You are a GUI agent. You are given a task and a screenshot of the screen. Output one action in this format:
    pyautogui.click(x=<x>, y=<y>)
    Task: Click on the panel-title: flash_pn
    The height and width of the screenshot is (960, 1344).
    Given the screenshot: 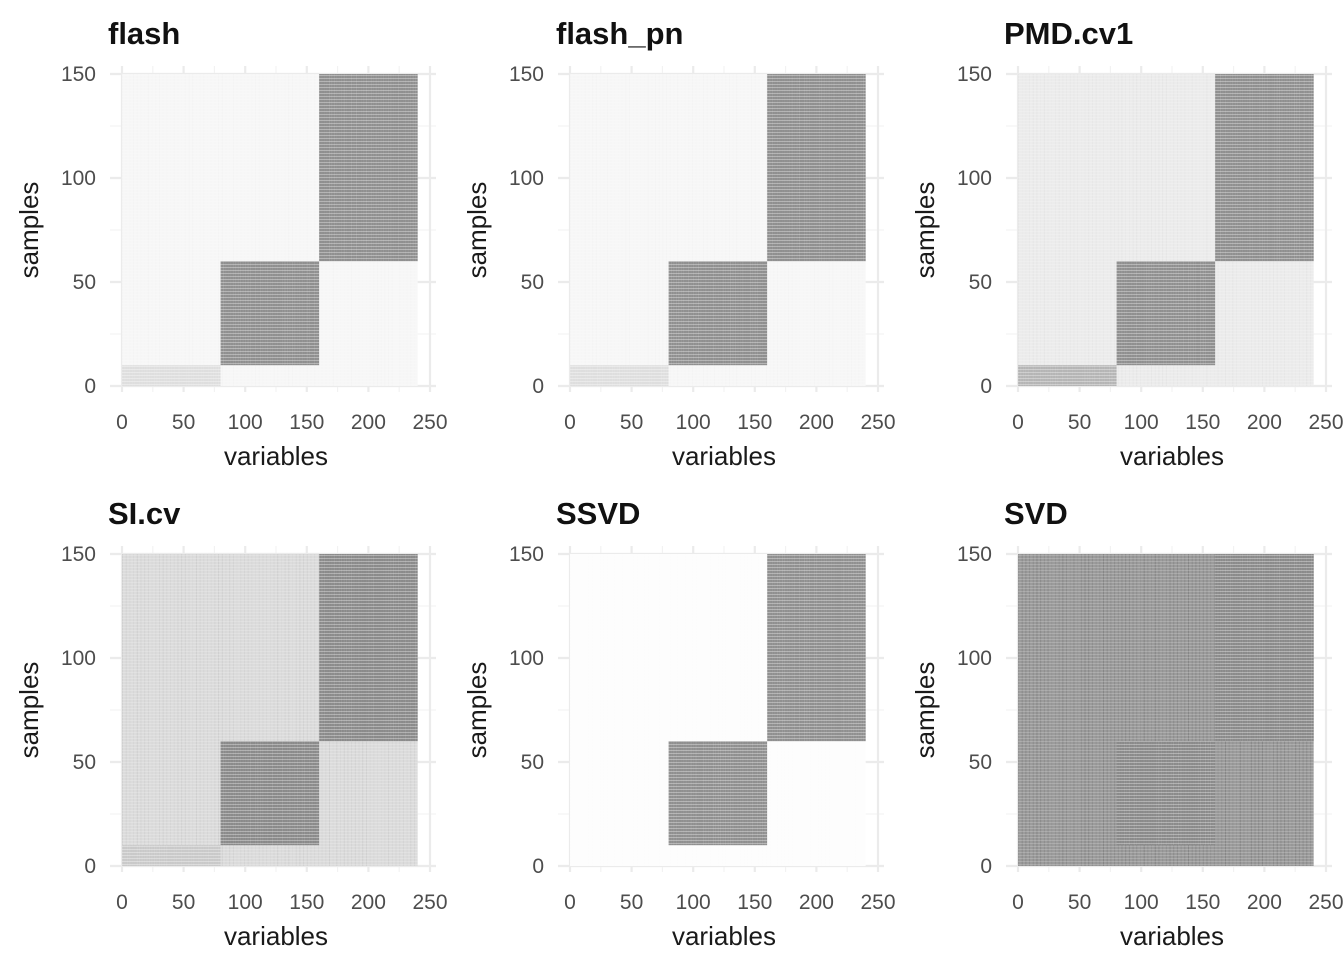 What is the action you would take?
    pyautogui.click(x=619, y=33)
    